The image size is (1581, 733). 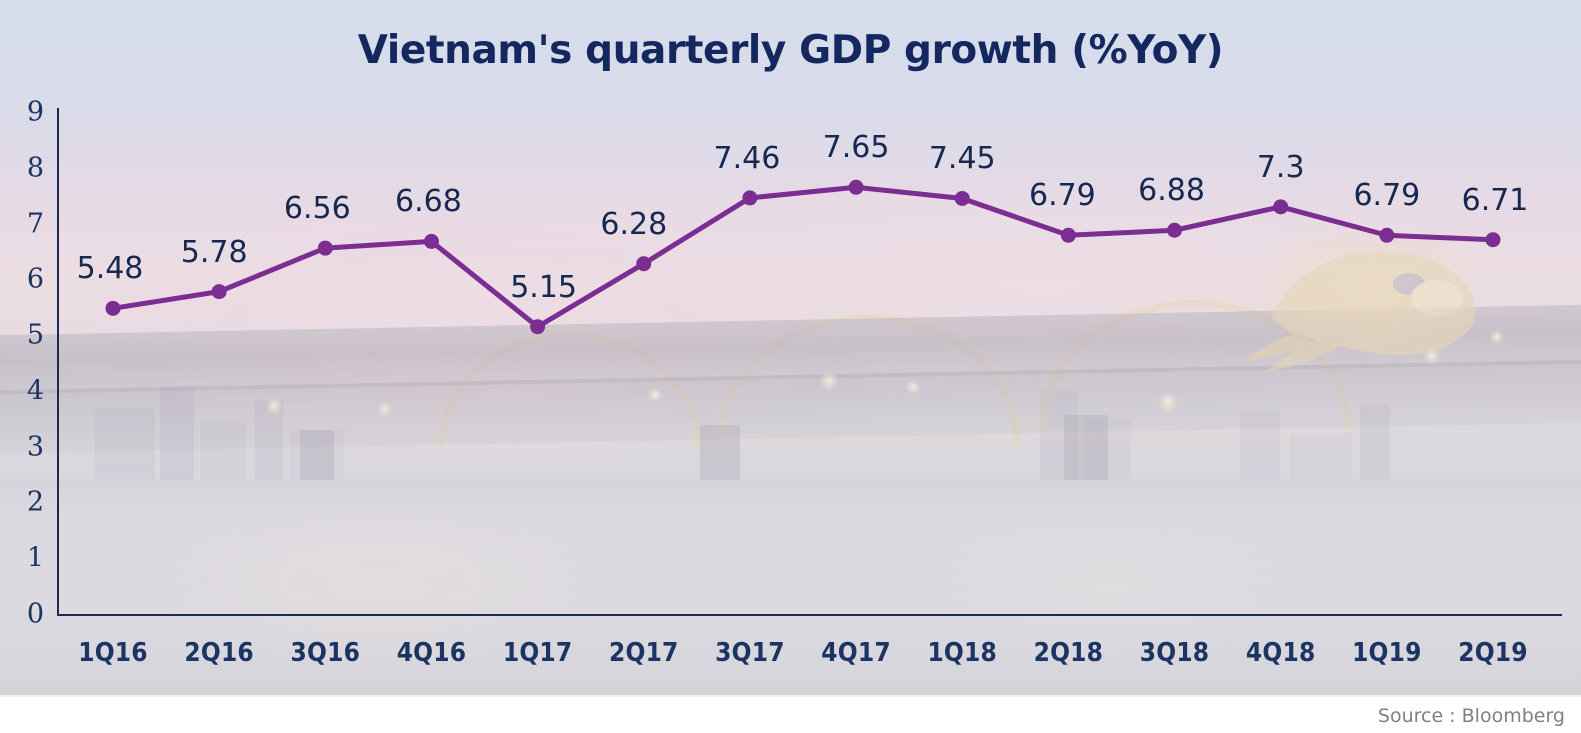 What do you see at coordinates (1493, 240) in the screenshot?
I see `data-point-2q19` at bounding box center [1493, 240].